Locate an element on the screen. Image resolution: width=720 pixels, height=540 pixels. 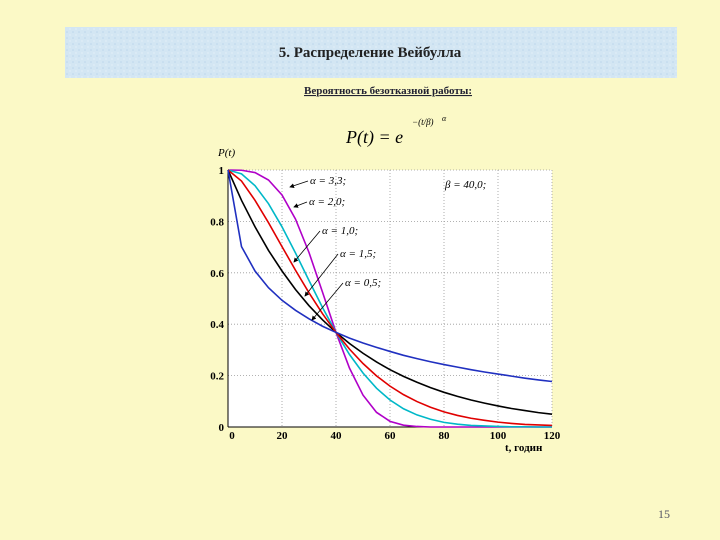
y-tick-label: 0.6 is located at coordinates (217, 274).